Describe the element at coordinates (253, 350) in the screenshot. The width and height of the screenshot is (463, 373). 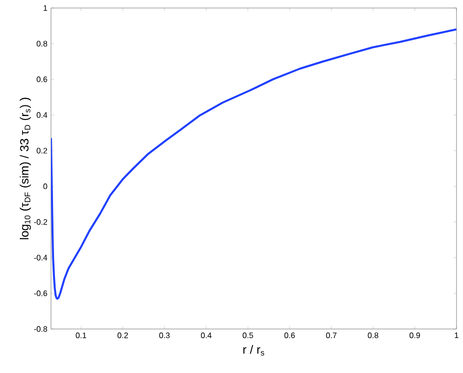
I see `x-axis-title: r / r$_{s}$` at that location.